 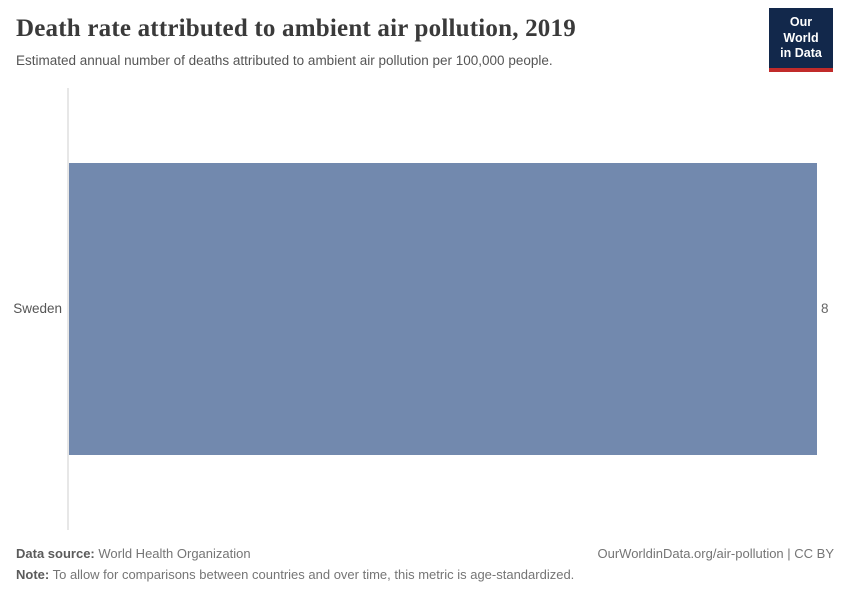 What do you see at coordinates (68, 309) in the screenshot?
I see `y-axis-line` at bounding box center [68, 309].